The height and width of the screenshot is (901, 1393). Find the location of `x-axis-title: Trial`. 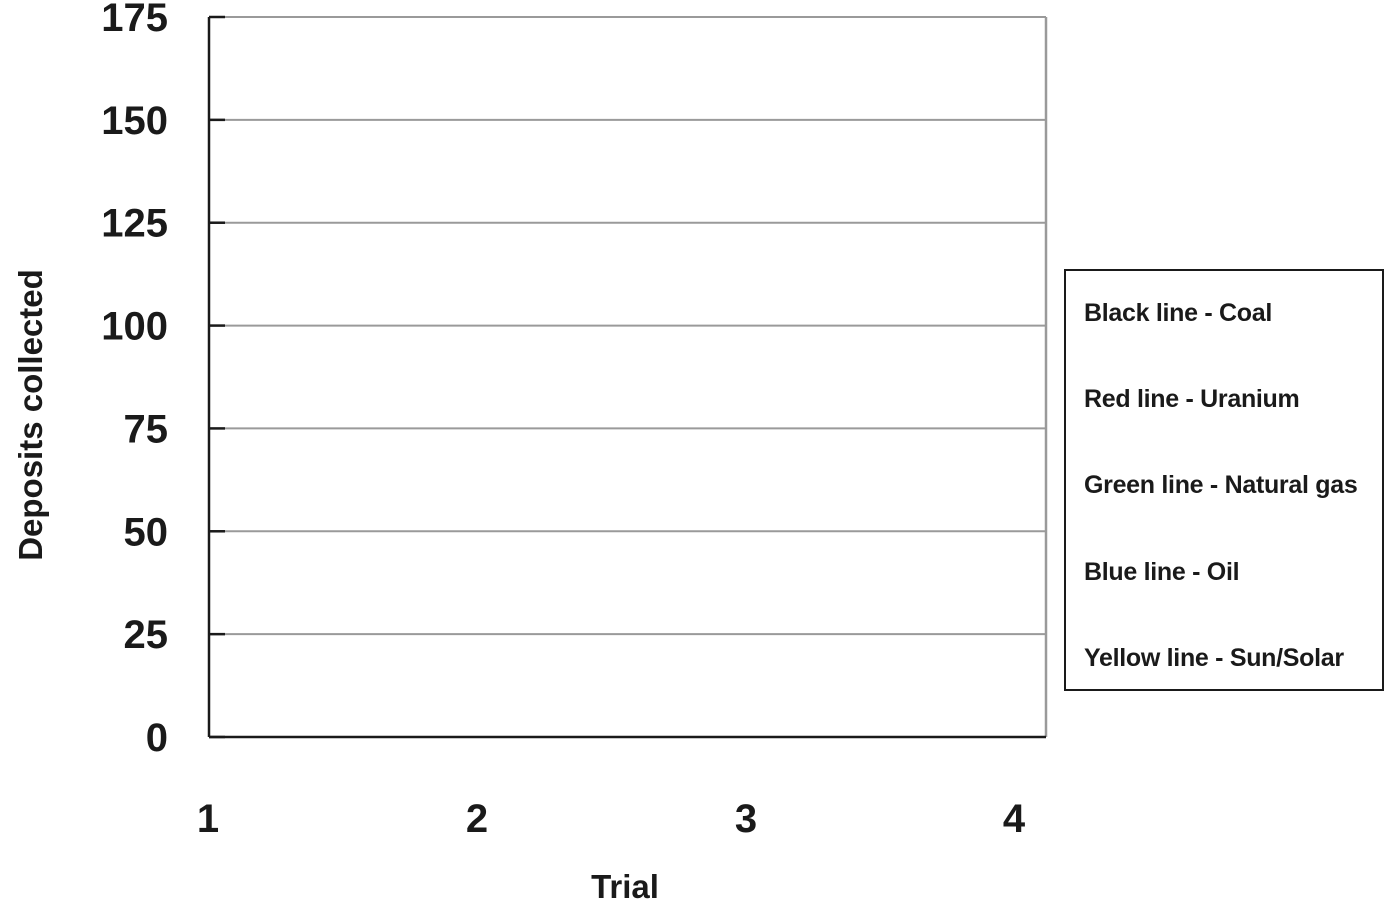

x-axis-title: Trial is located at coordinates (625, 884).